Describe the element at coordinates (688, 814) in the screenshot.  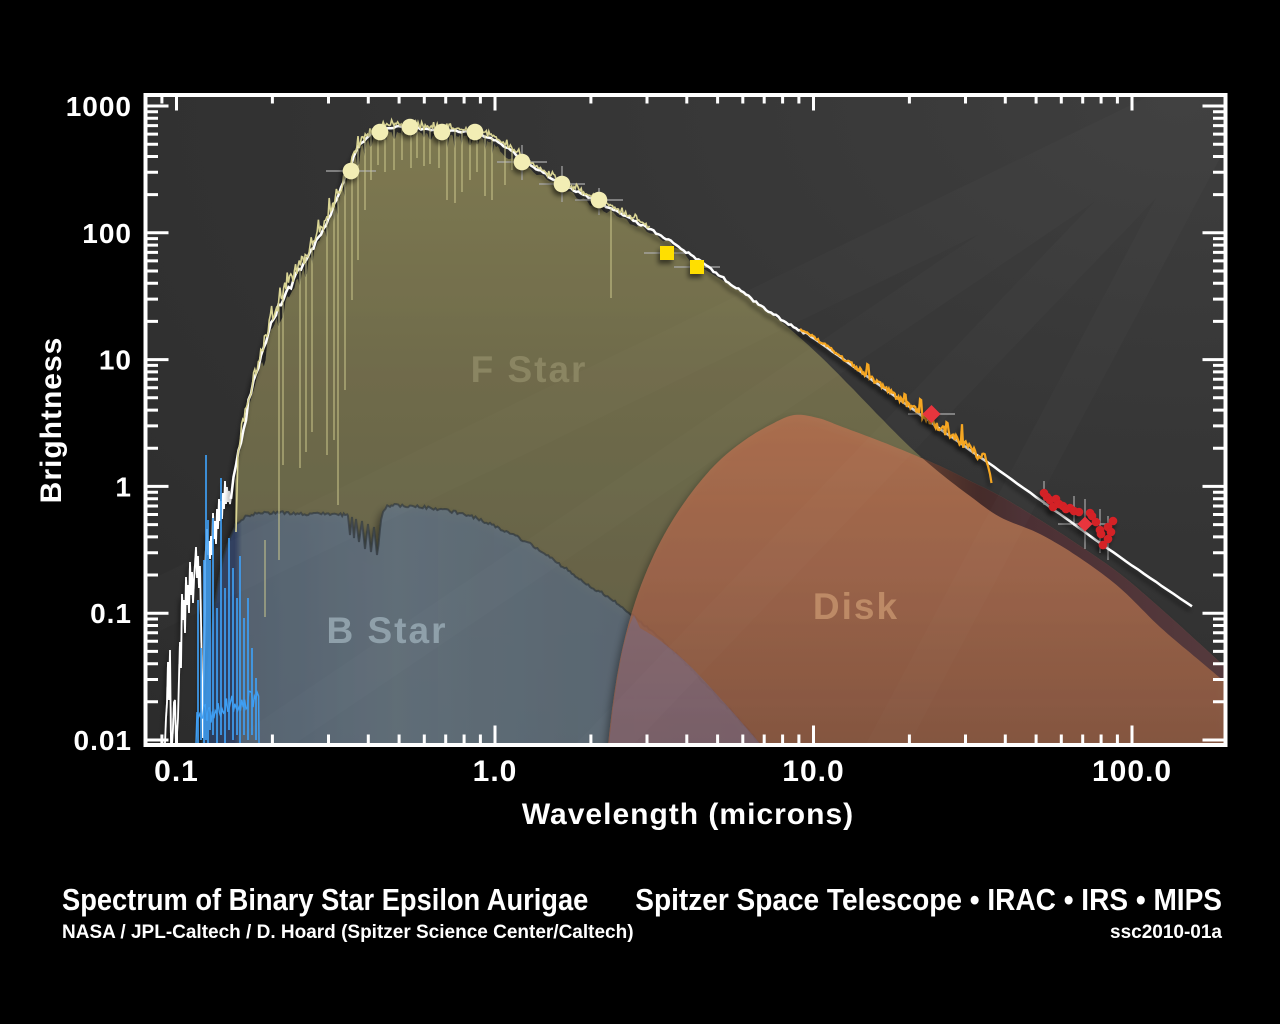
I see `svg-text: Wavelength (microns)` at that location.